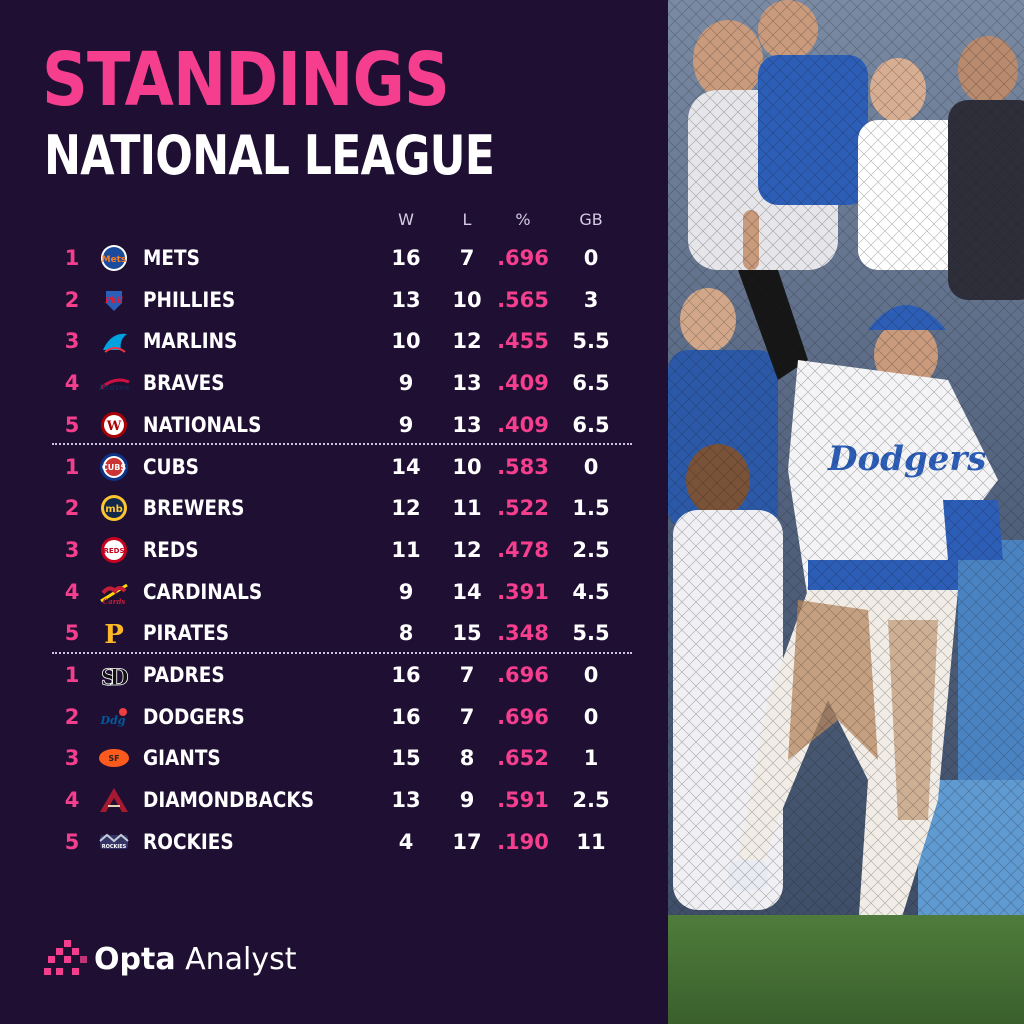 This screenshot has width=1024, height=1024. I want to click on svg-text: Mets, so click(114, 260).